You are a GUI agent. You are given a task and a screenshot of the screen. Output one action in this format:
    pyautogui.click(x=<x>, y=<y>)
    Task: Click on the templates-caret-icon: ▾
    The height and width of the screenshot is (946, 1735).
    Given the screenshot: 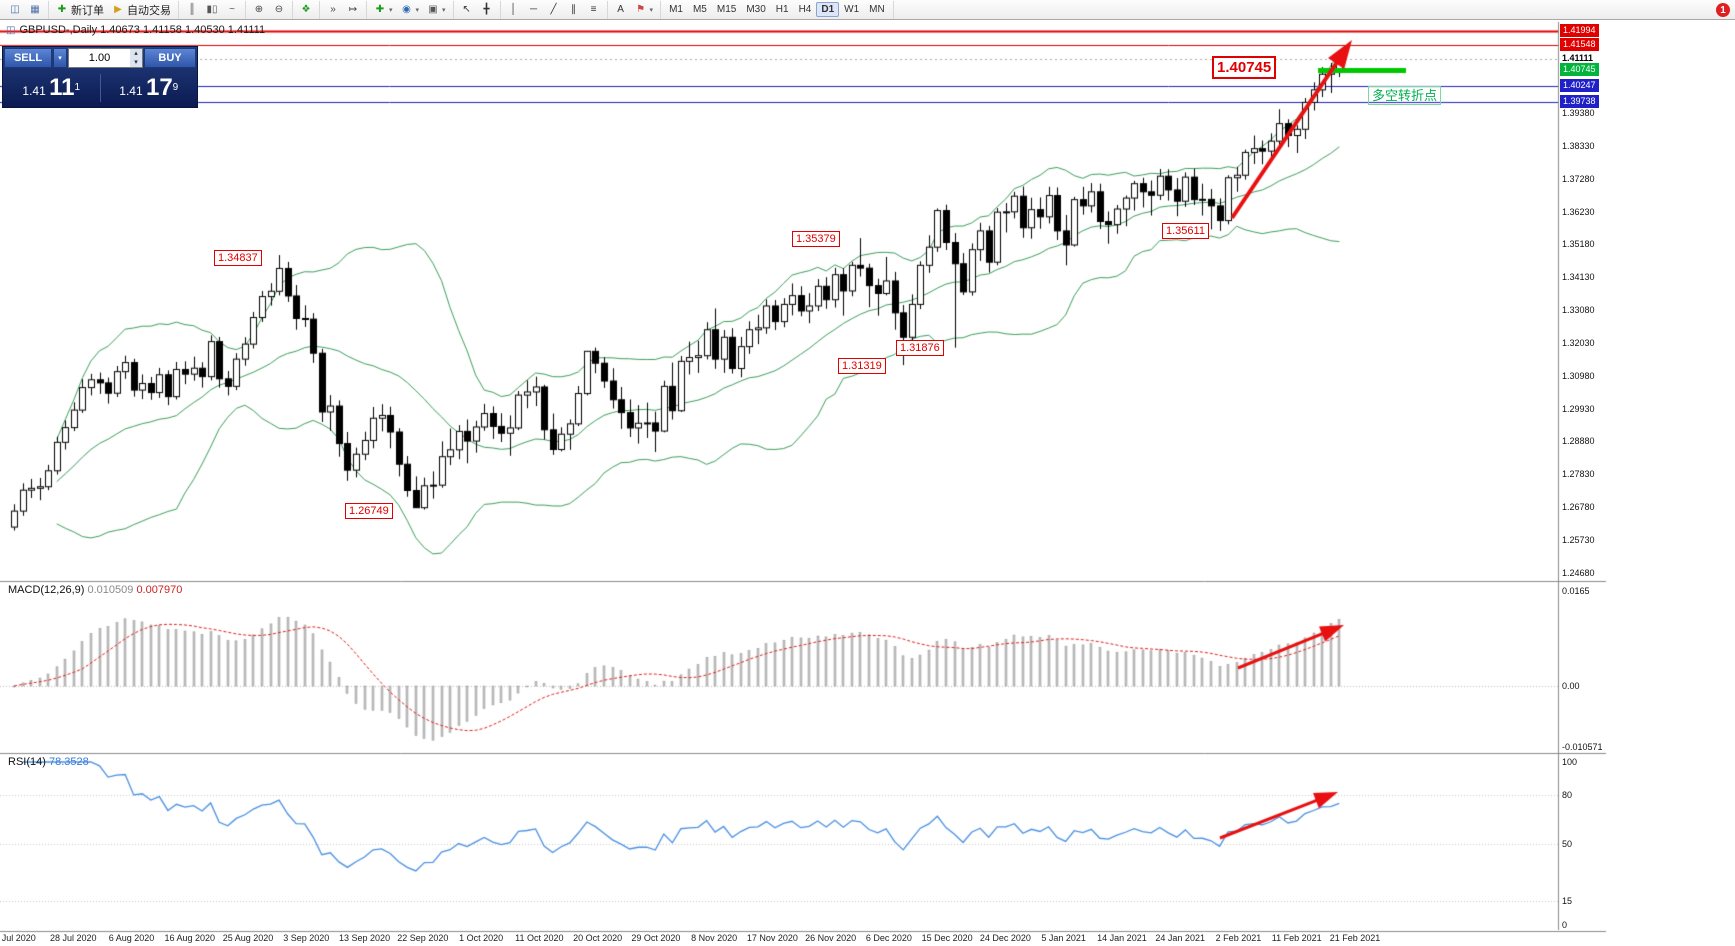 What is the action you would take?
    pyautogui.click(x=444, y=10)
    